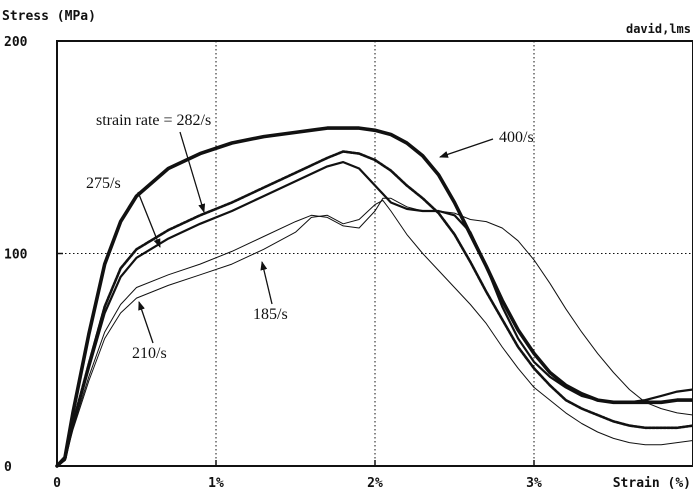 The image size is (693, 493). I want to click on x-axis-label: Strain (%), so click(652, 483).